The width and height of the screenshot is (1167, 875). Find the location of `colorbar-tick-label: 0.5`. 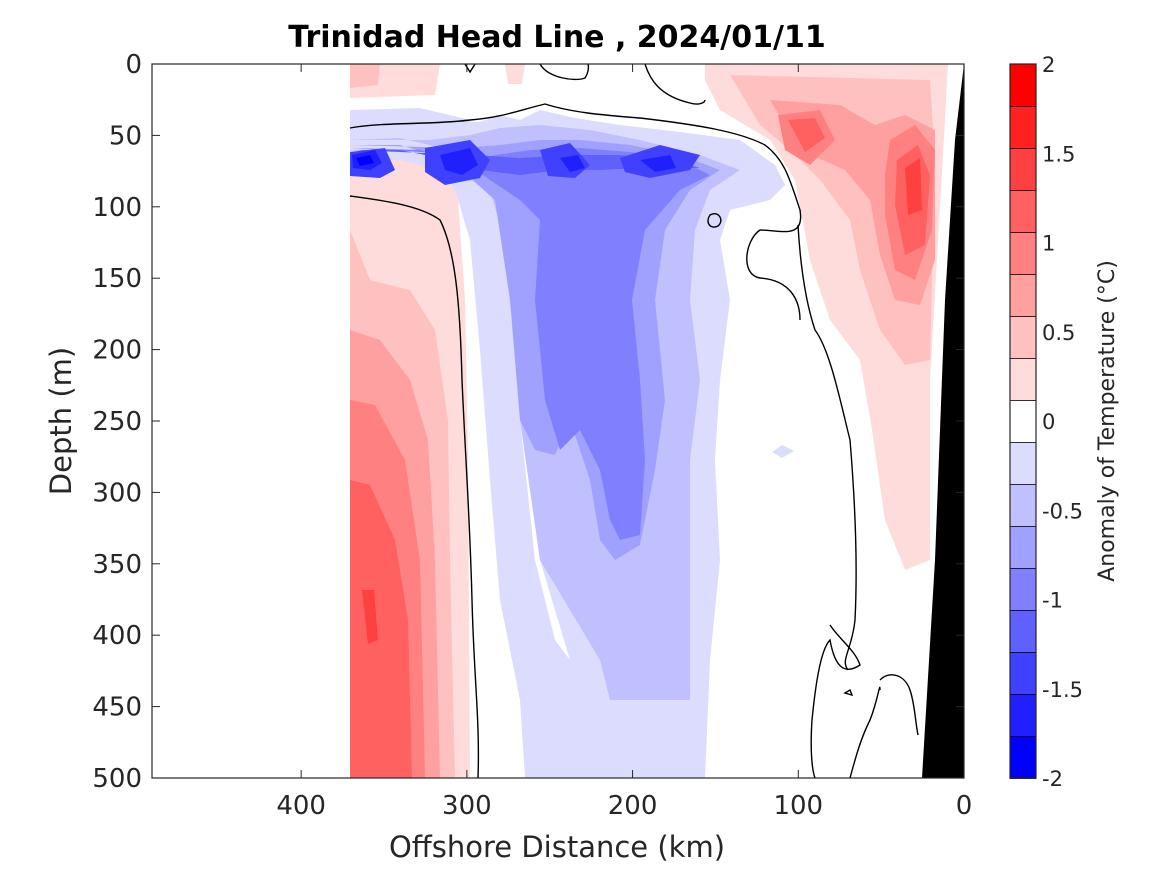

colorbar-tick-label: 0.5 is located at coordinates (1058, 333).